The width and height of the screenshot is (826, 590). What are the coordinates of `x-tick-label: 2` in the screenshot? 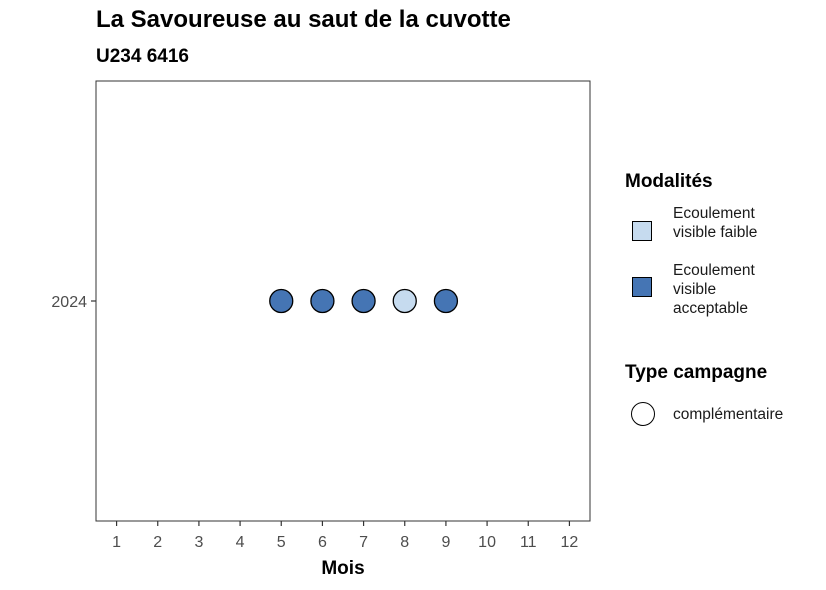 It's located at (157, 542).